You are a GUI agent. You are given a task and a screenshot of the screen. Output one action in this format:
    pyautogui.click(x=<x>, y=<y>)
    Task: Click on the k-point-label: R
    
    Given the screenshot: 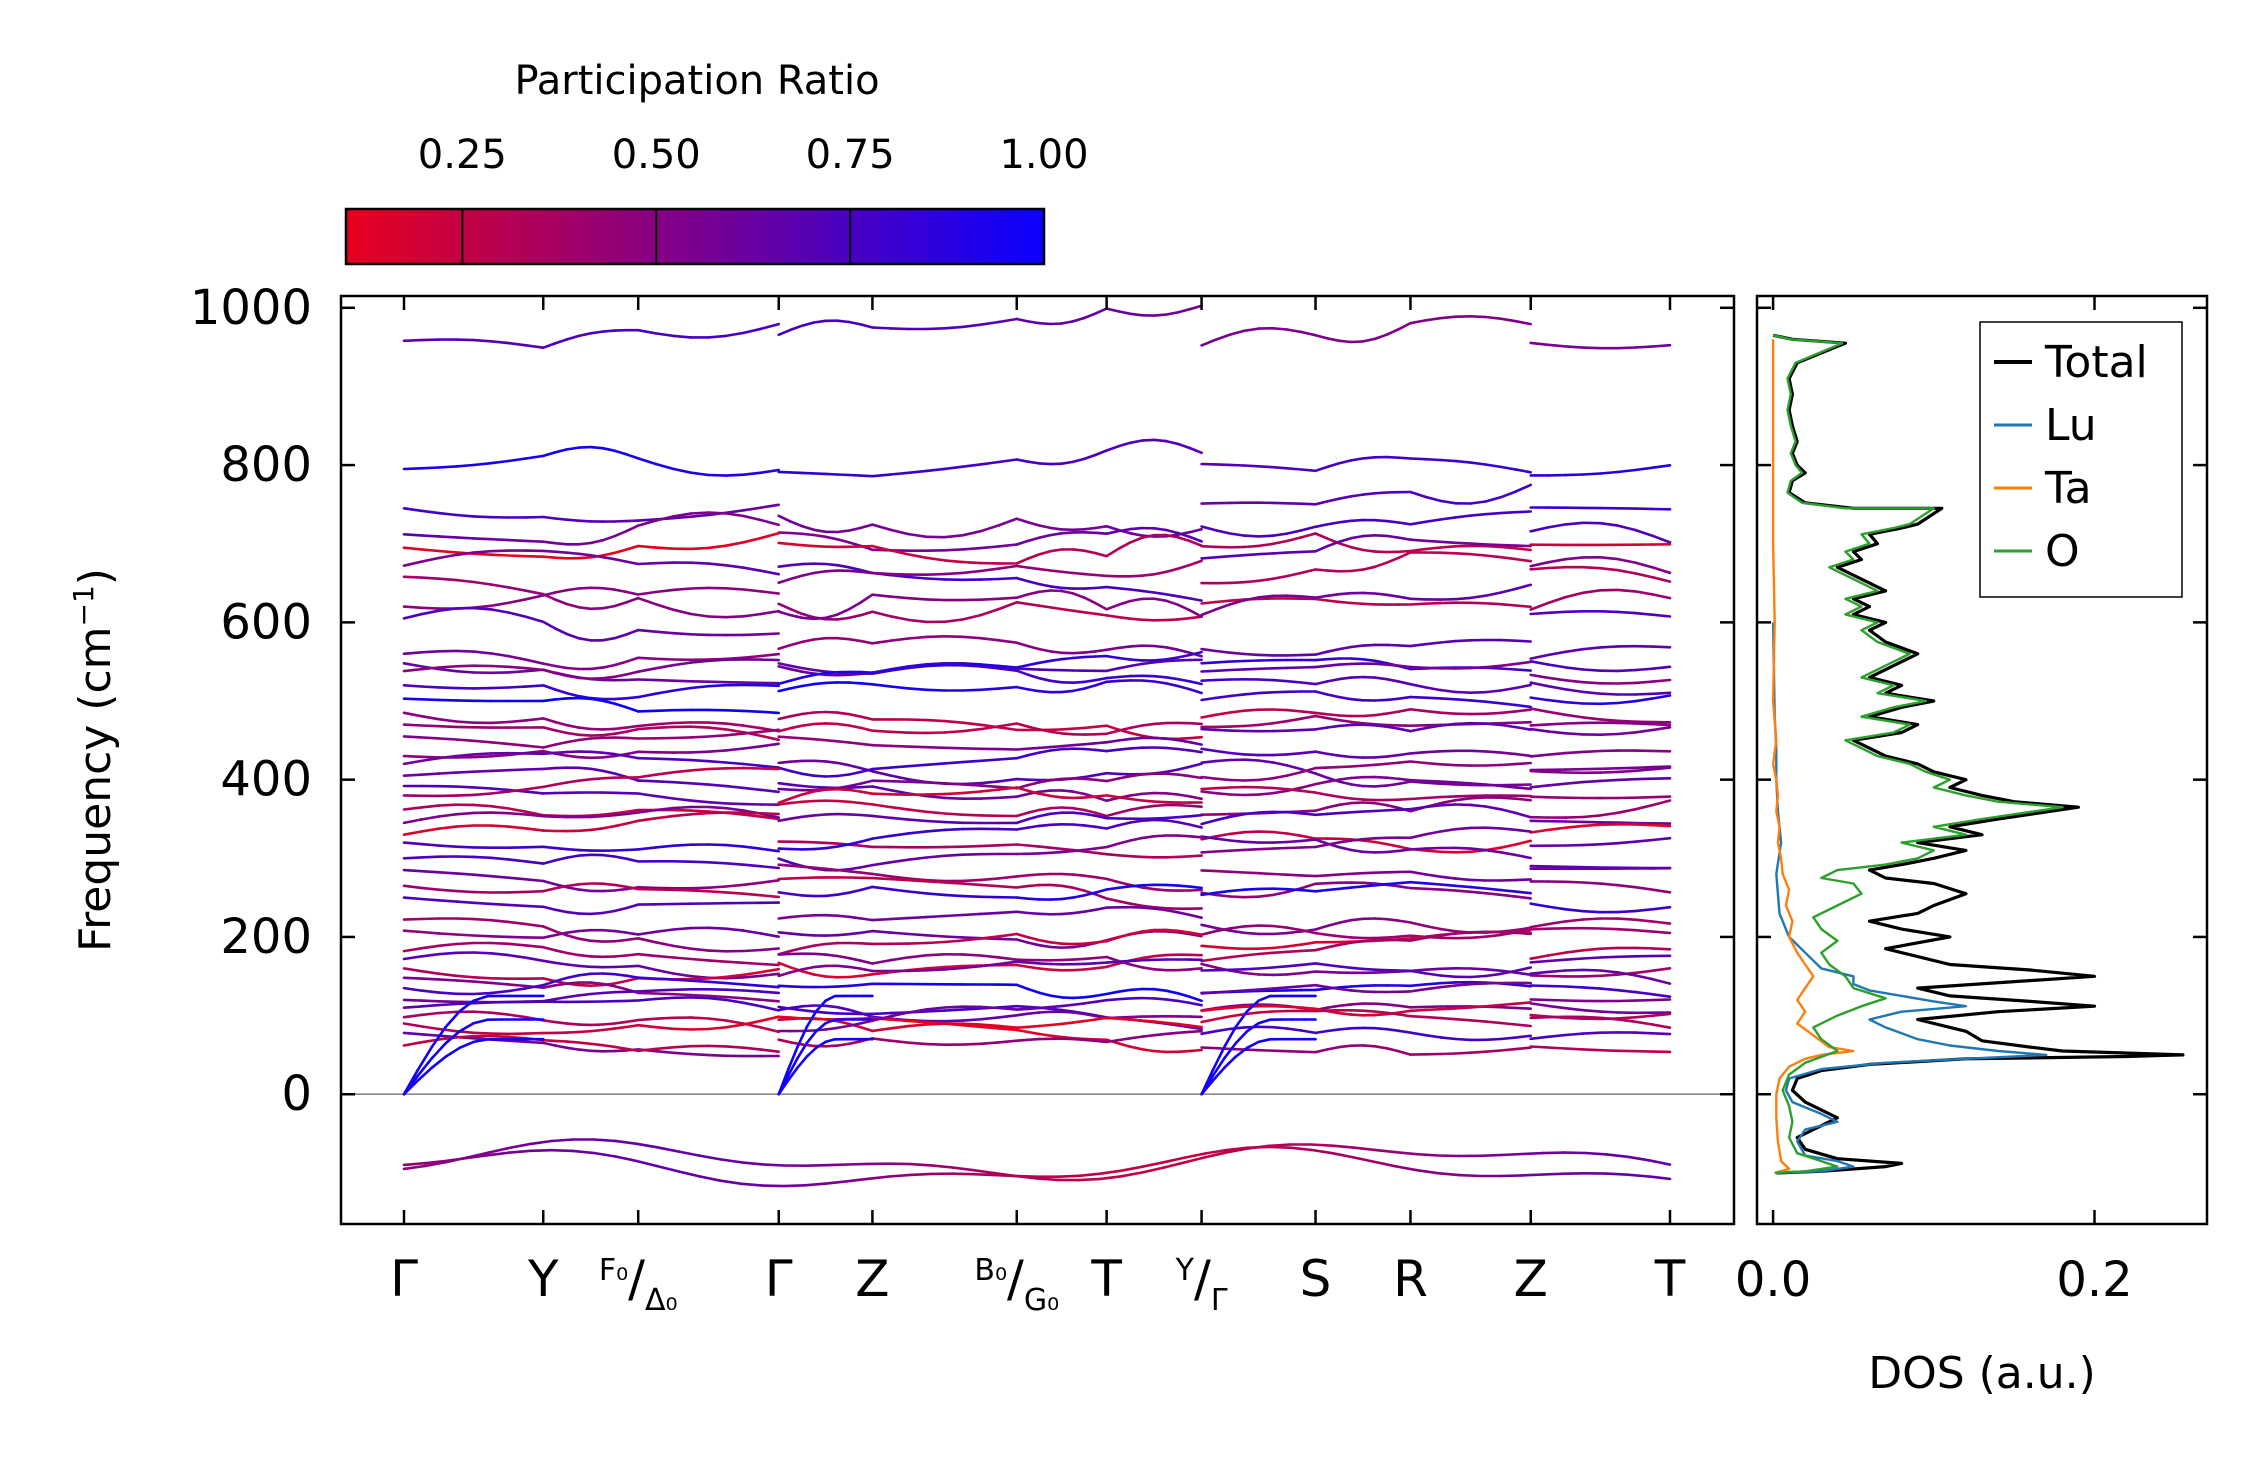 What is the action you would take?
    pyautogui.click(x=1410, y=1279)
    